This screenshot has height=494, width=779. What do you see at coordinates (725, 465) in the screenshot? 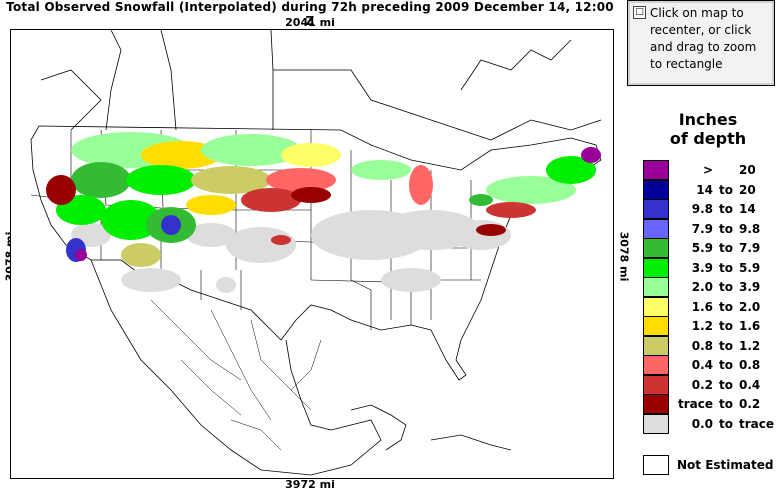
I see `legend-not-estimated-label: Not Estimated` at bounding box center [725, 465].